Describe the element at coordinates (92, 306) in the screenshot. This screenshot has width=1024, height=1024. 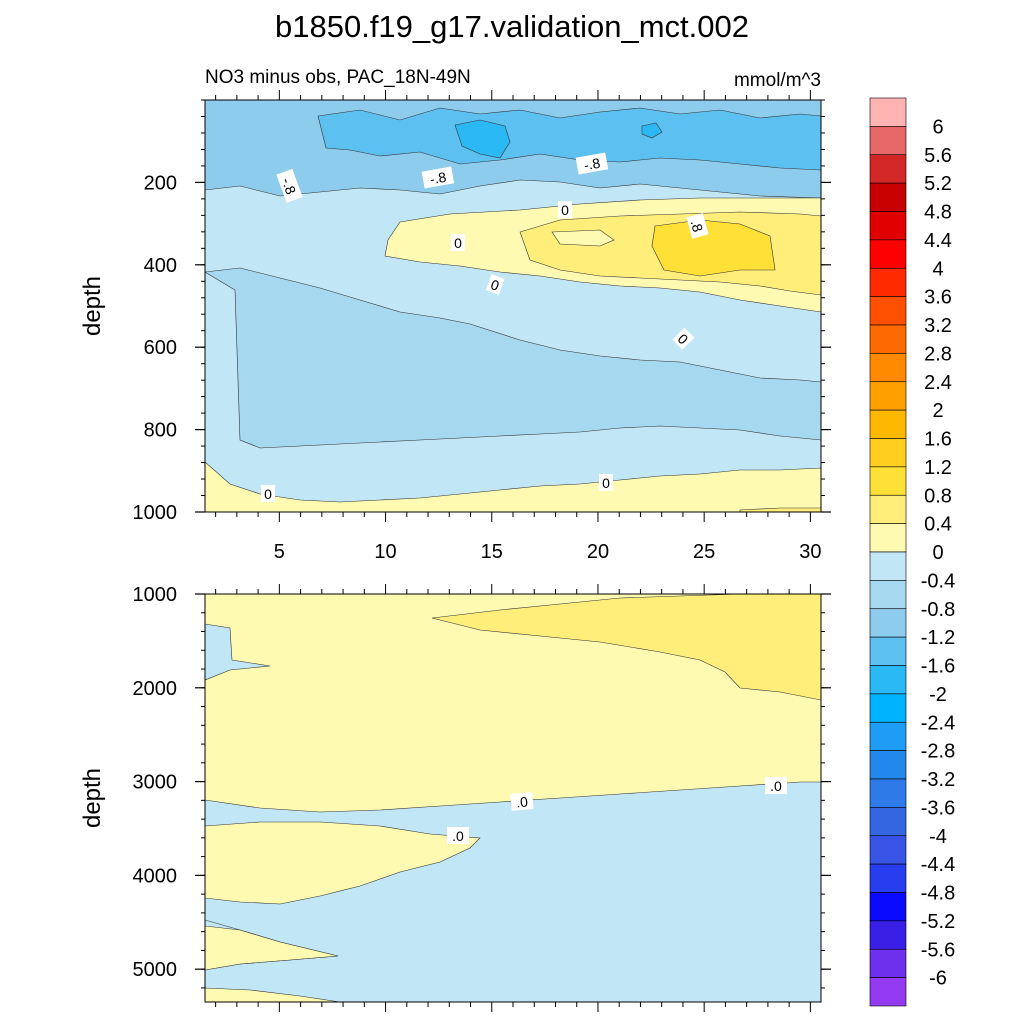
I see `upper-y-axis-label: depth` at that location.